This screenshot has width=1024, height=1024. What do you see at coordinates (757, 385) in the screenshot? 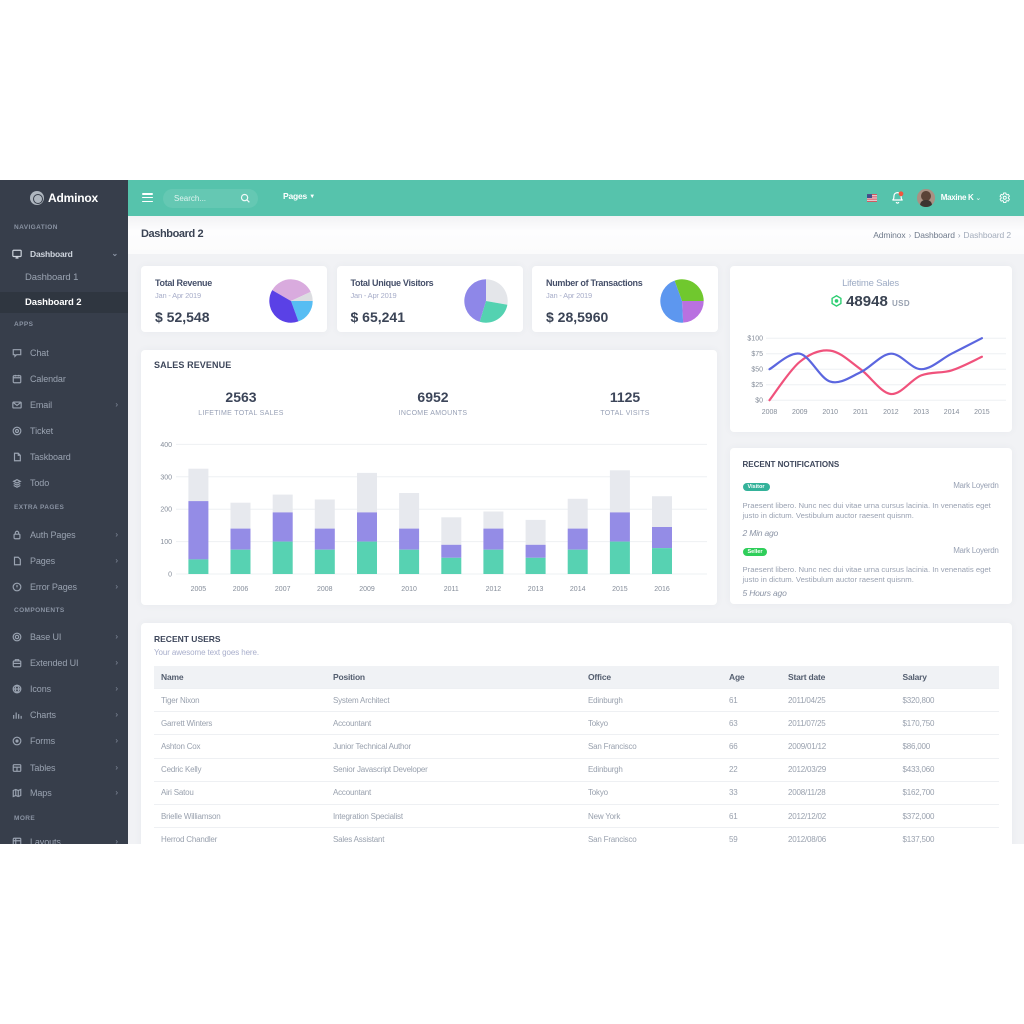
I see `svg-text: $25` at bounding box center [757, 385].